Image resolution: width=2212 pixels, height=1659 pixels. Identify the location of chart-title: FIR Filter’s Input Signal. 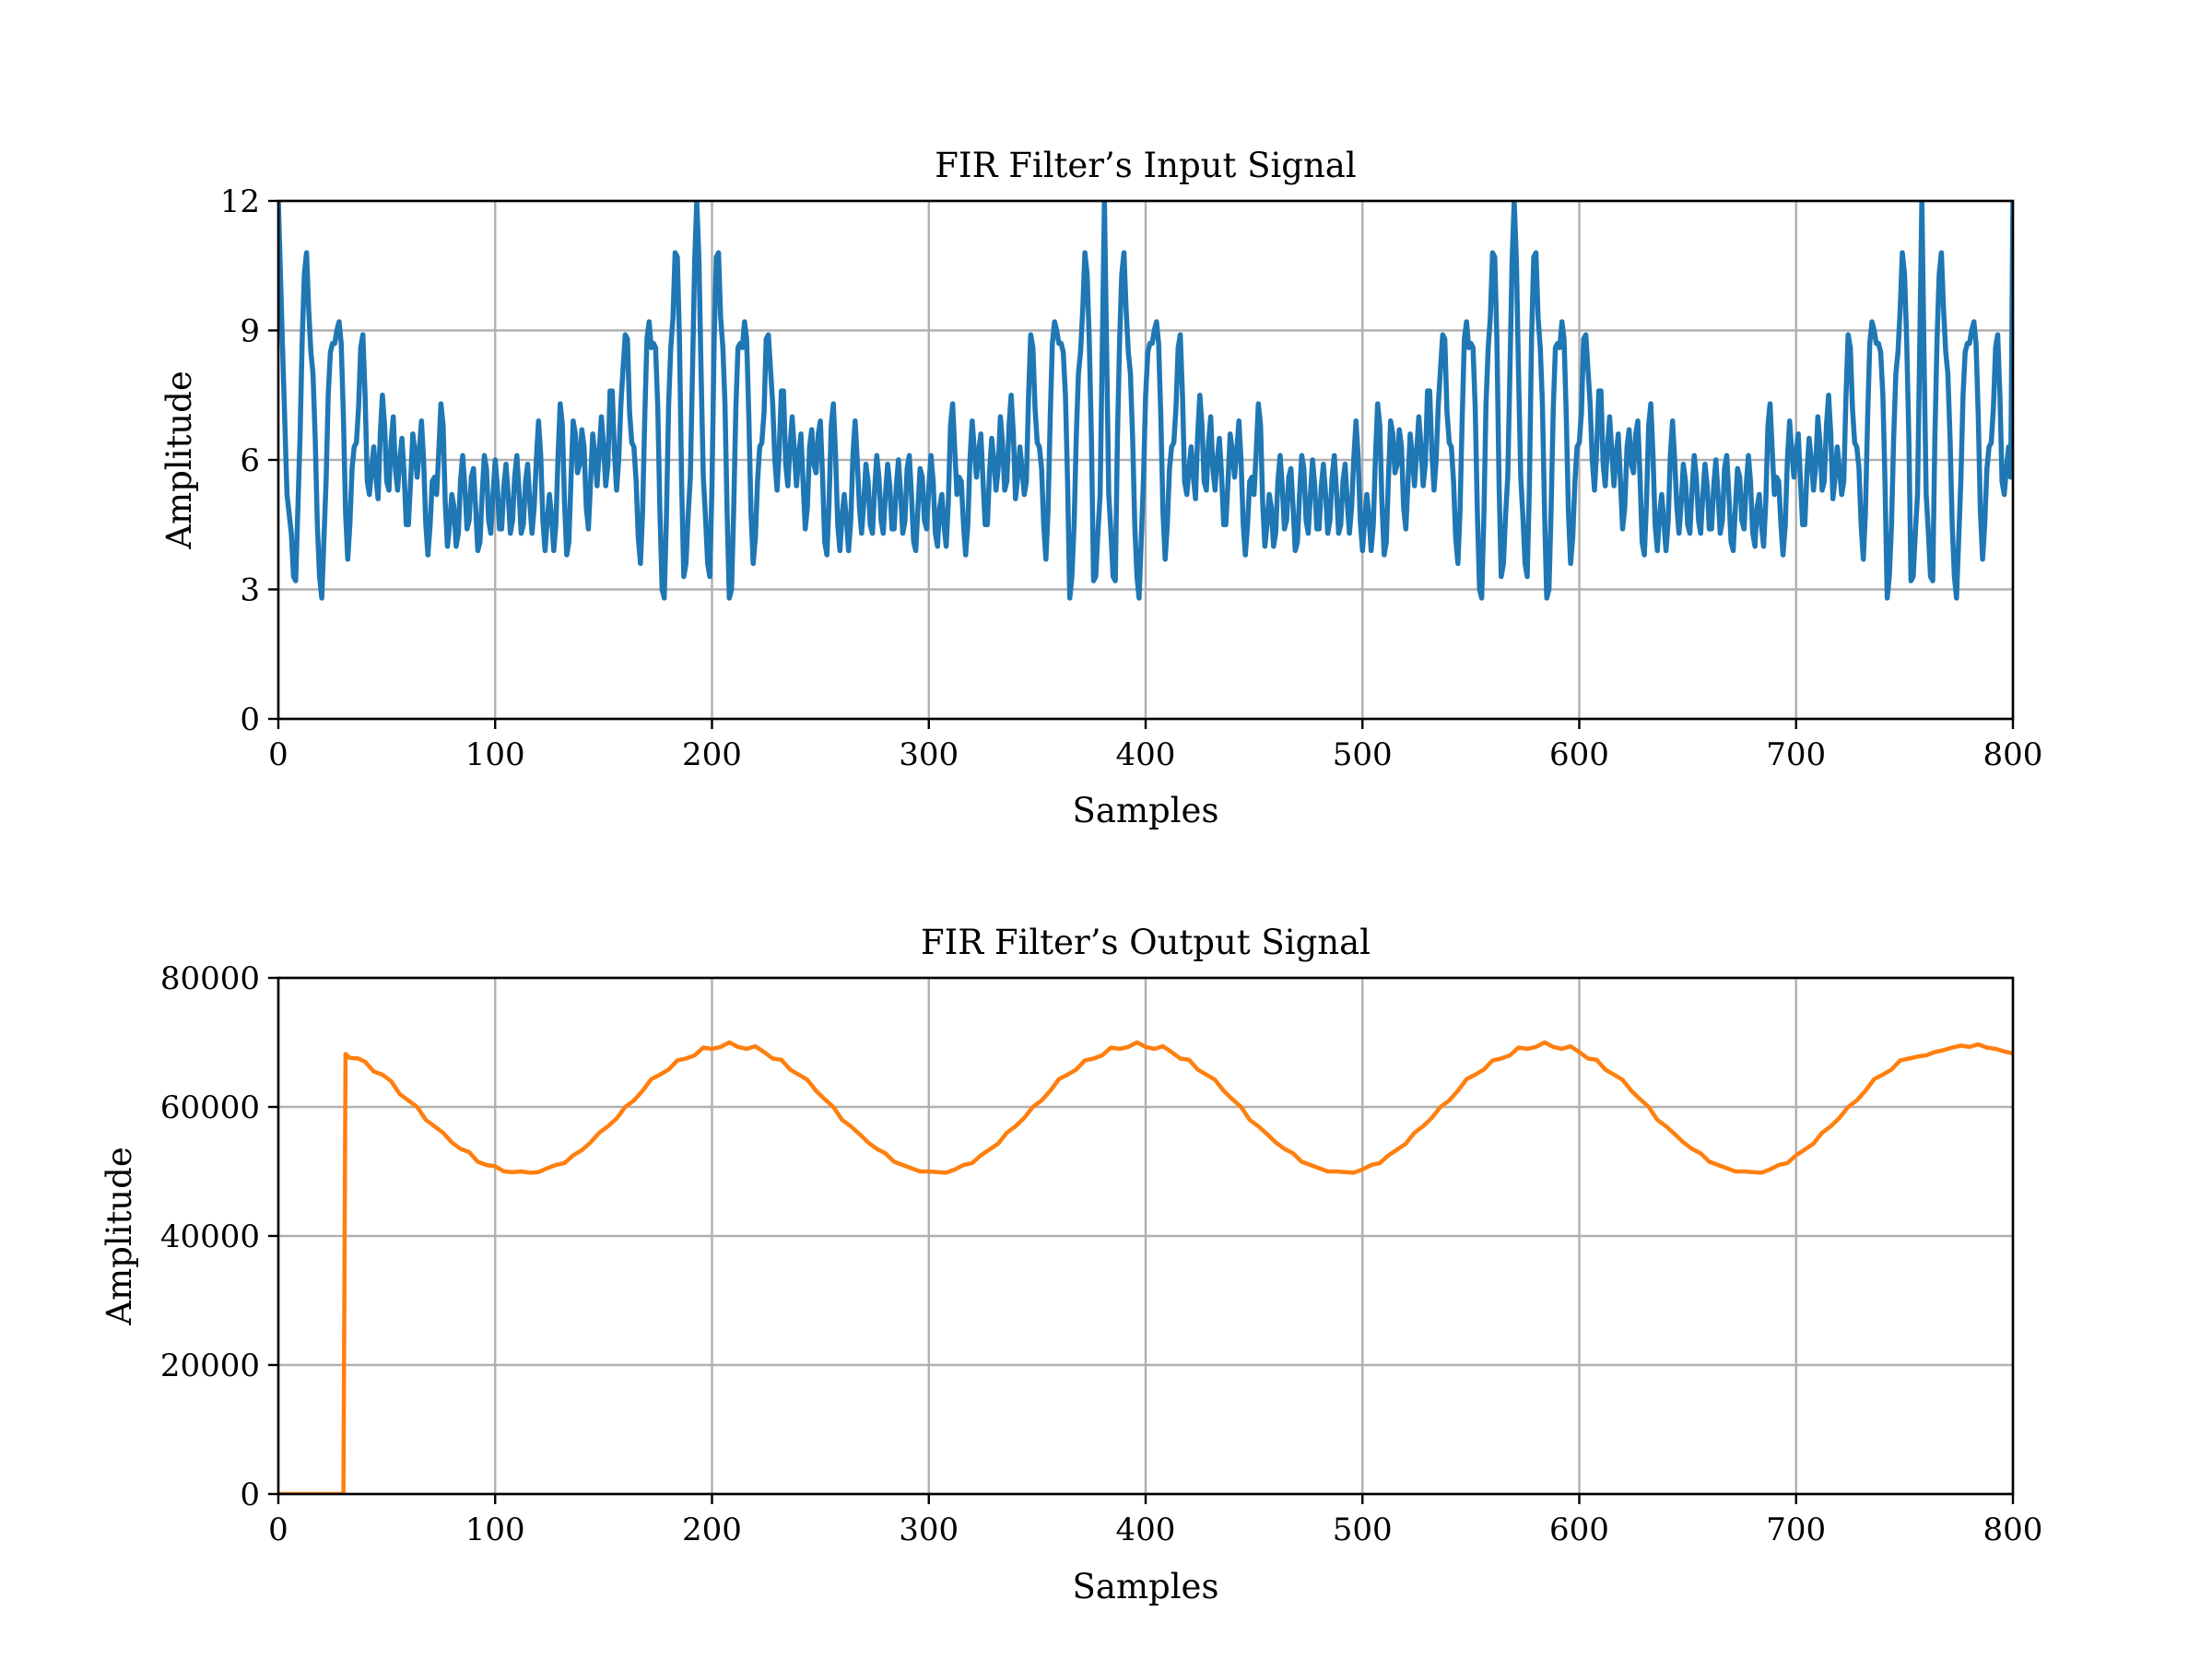
(1145, 165).